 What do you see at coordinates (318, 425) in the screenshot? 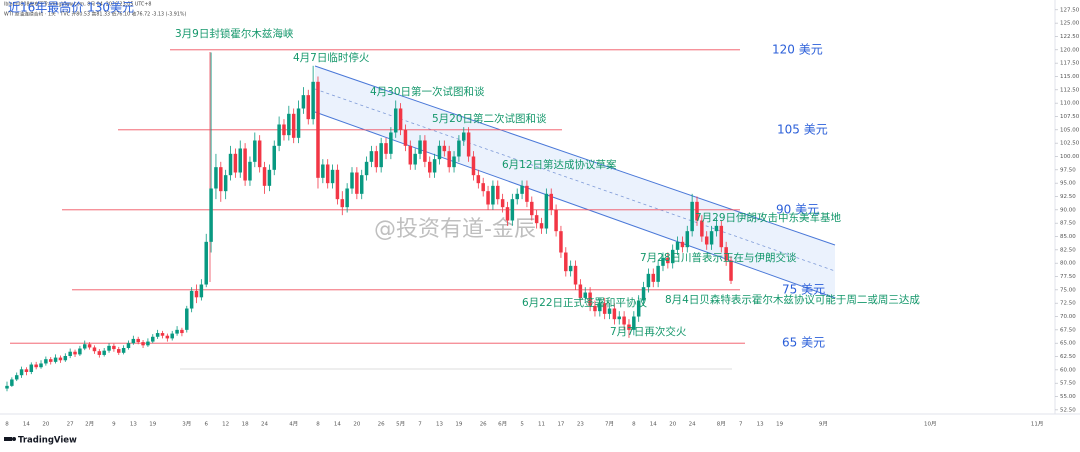
I see `x-tick-label: 8` at bounding box center [318, 425].